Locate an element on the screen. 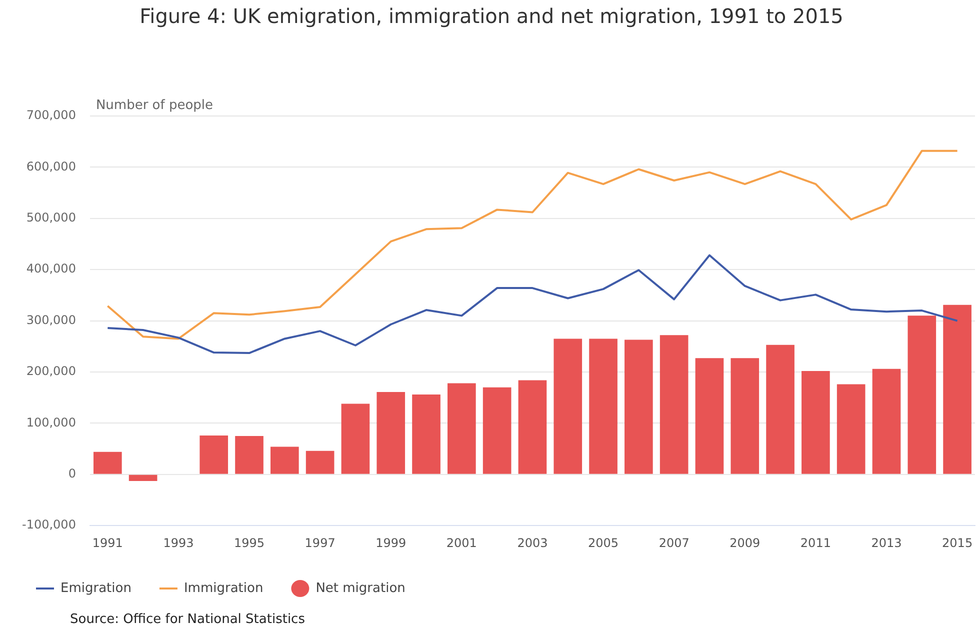 This screenshot has width=979, height=631. x-tick-label: 1997 is located at coordinates (320, 543).